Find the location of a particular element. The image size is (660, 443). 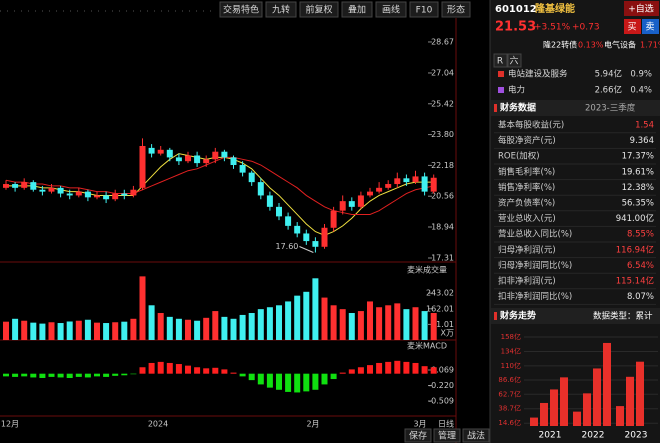

row-label: 归母净利润同比(%) is located at coordinates (535, 265).